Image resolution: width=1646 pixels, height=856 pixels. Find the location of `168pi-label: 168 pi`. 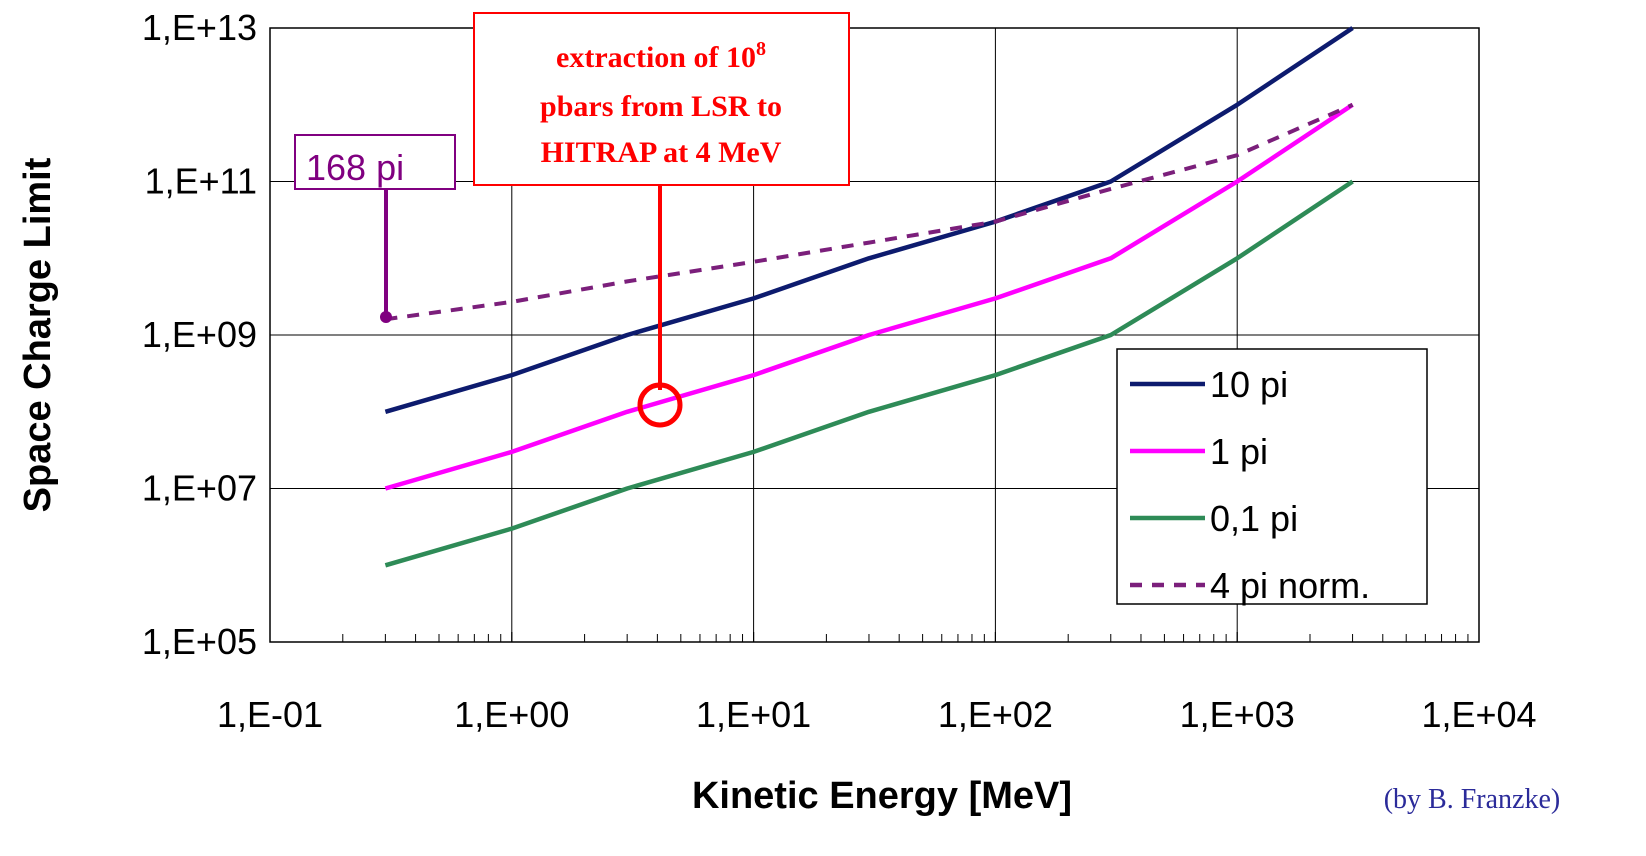

168pi-label: 168 pi is located at coordinates (355, 167).